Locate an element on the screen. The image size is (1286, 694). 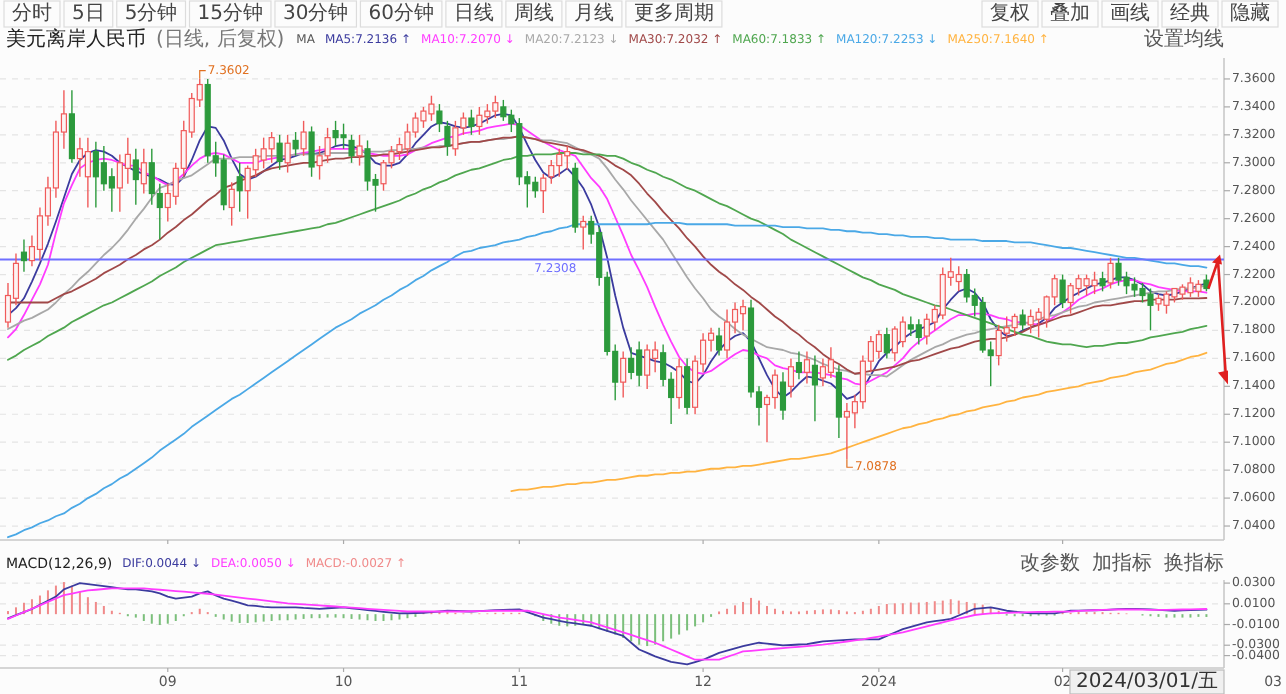
text: 经典 is located at coordinates (1190, 13).